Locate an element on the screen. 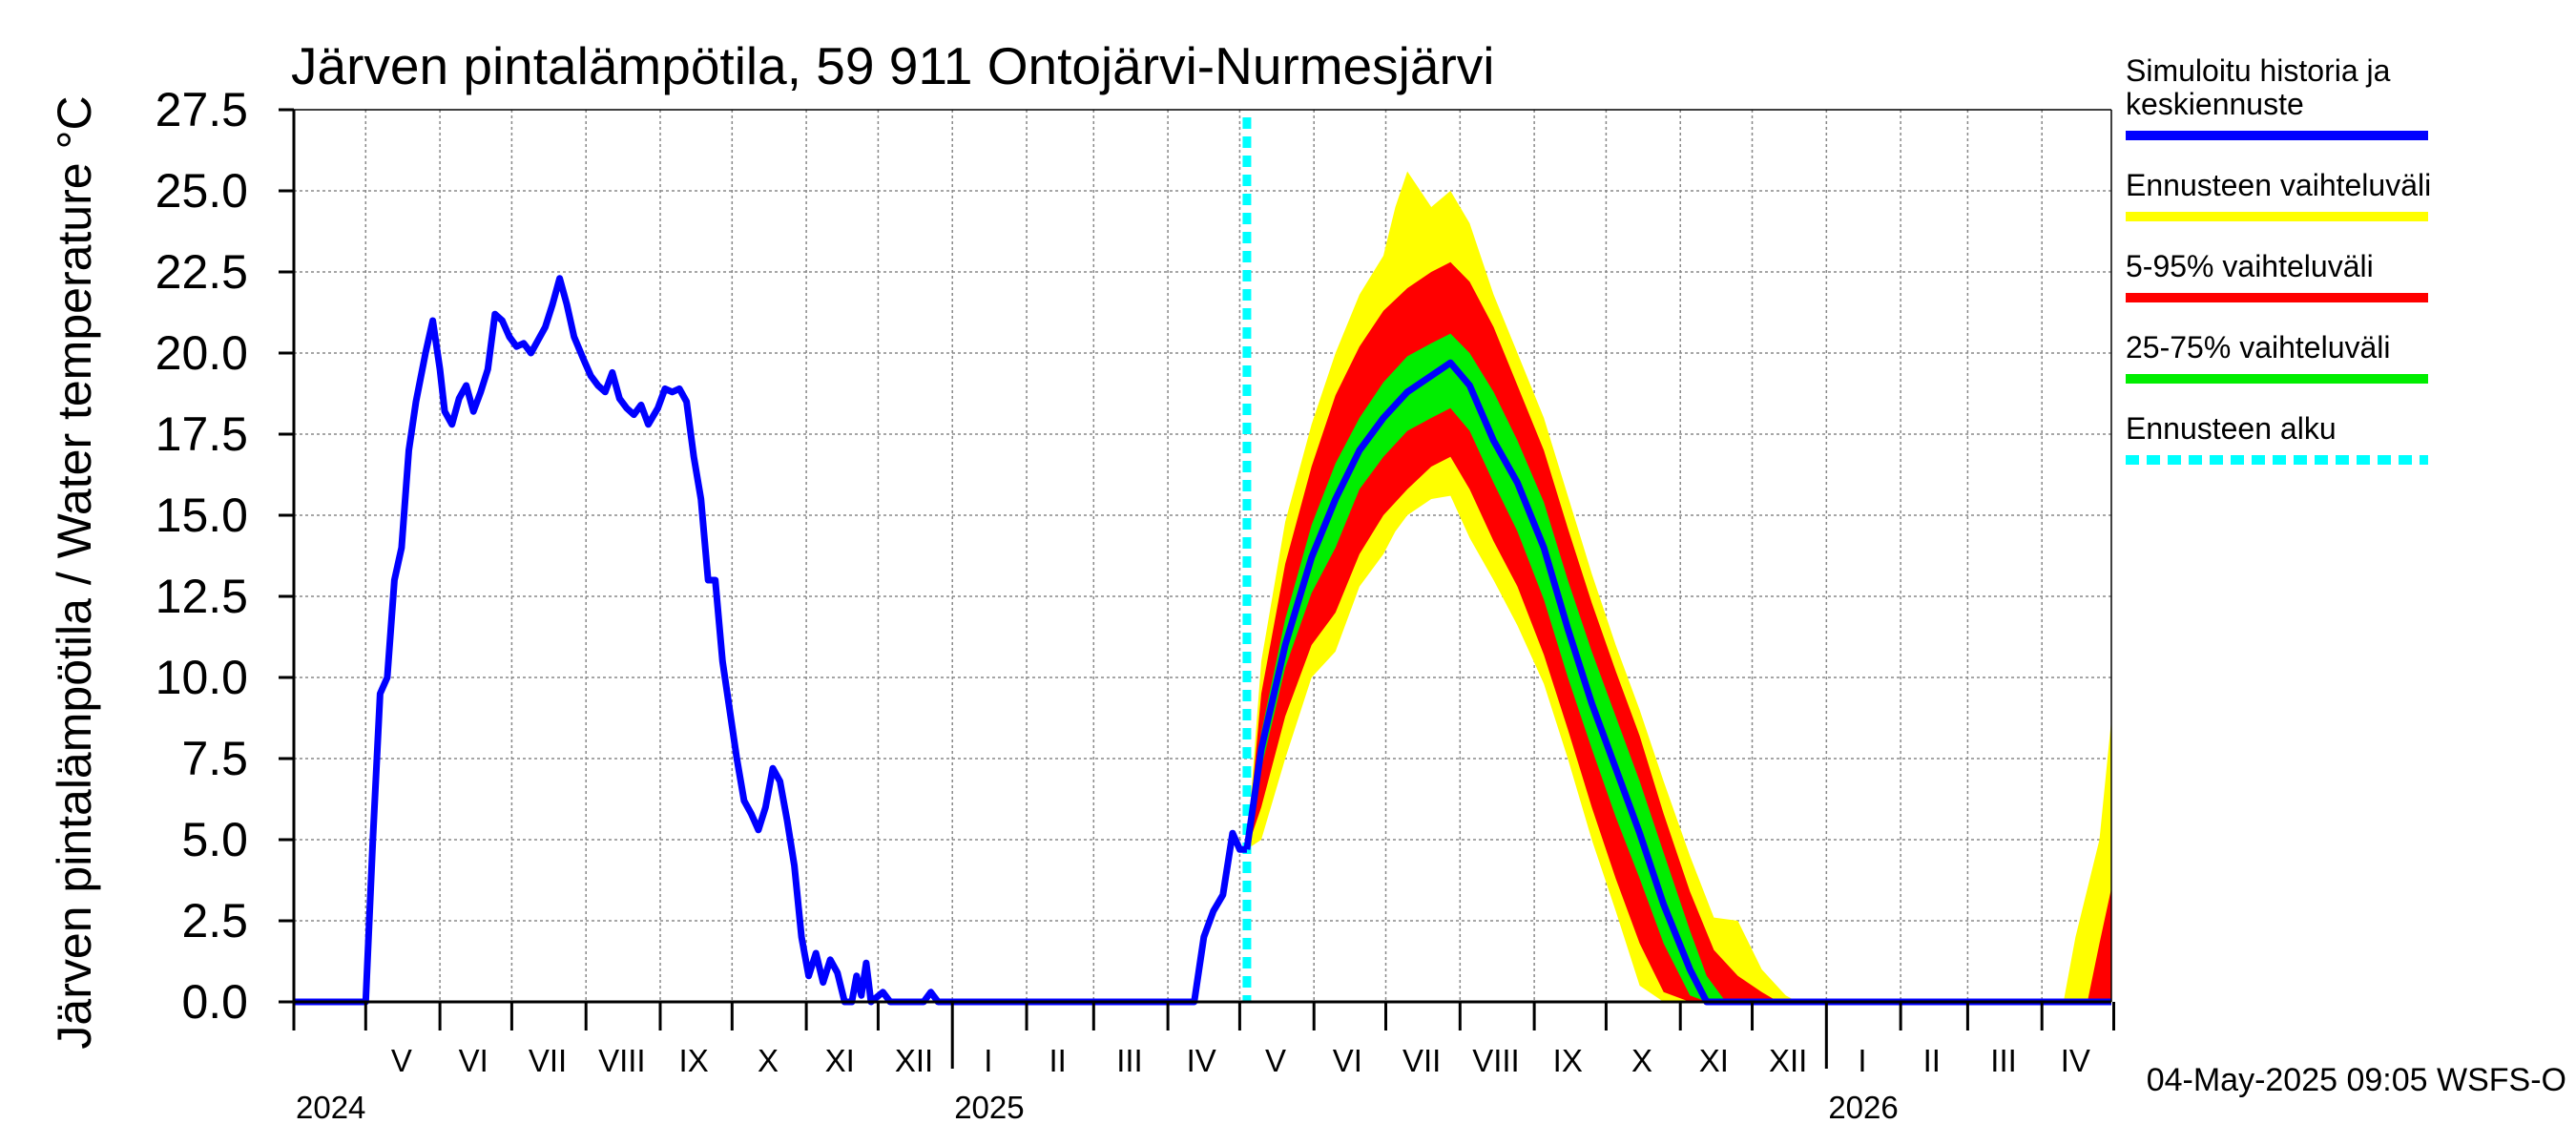  legend-label: Ennusteen alku is located at coordinates (2231, 429).